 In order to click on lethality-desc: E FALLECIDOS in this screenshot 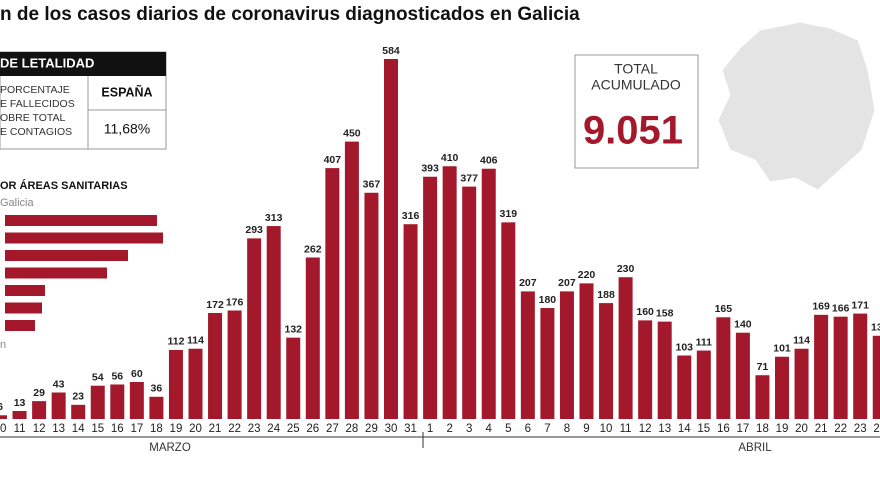, I will do `click(37, 104)`.